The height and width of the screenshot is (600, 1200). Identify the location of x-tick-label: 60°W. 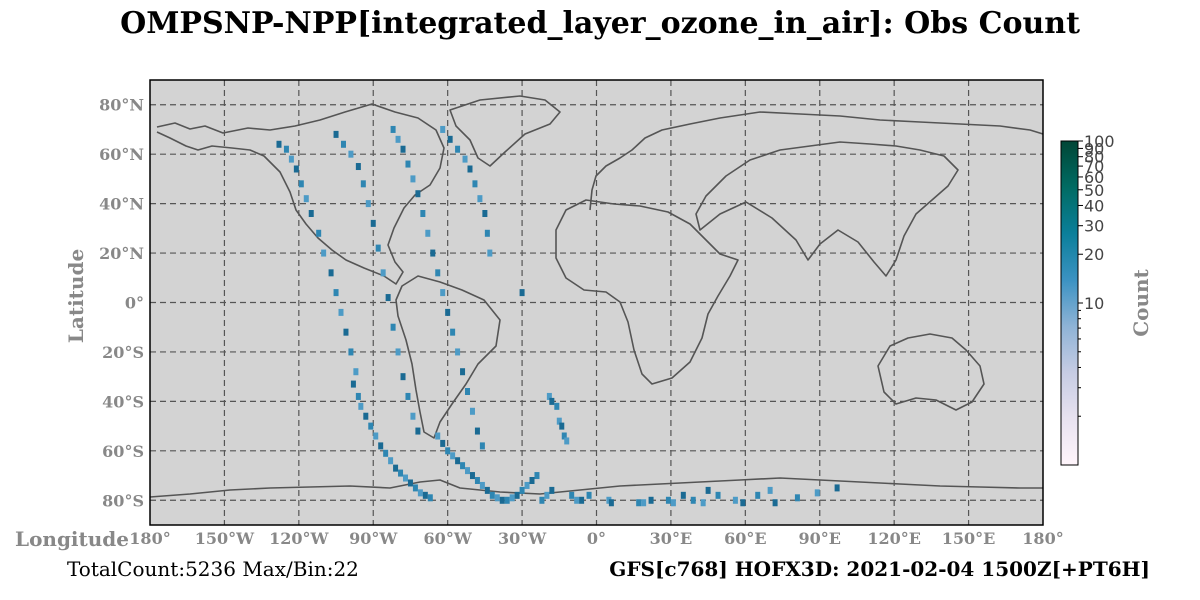
(448, 538).